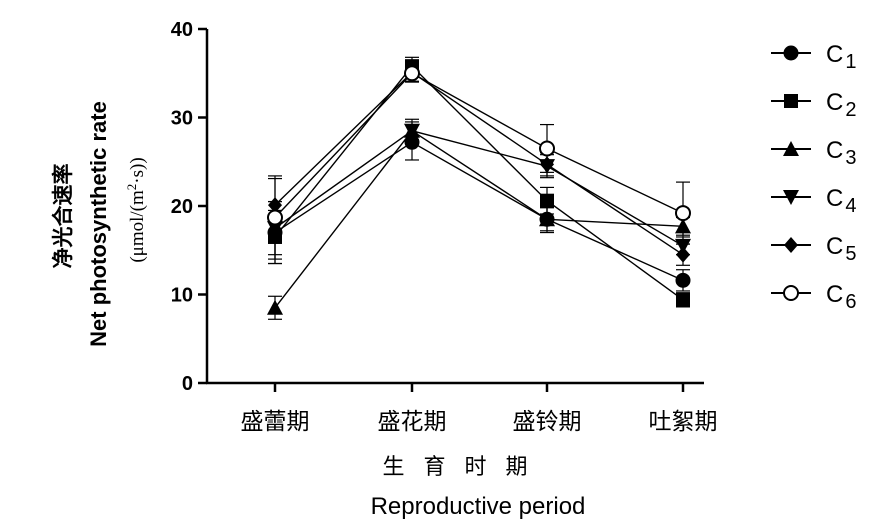  Describe the element at coordinates (136, 209) in the screenshot. I see `y-axis-unit: (μmol/(m2·s))` at that location.